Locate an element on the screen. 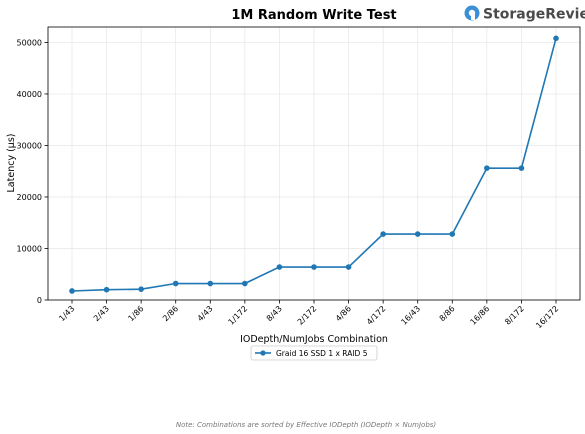 Image resolution: width=585 pixels, height=434 pixels. x-axis-label: IODepth/NumJobs Combination is located at coordinates (314, 339).